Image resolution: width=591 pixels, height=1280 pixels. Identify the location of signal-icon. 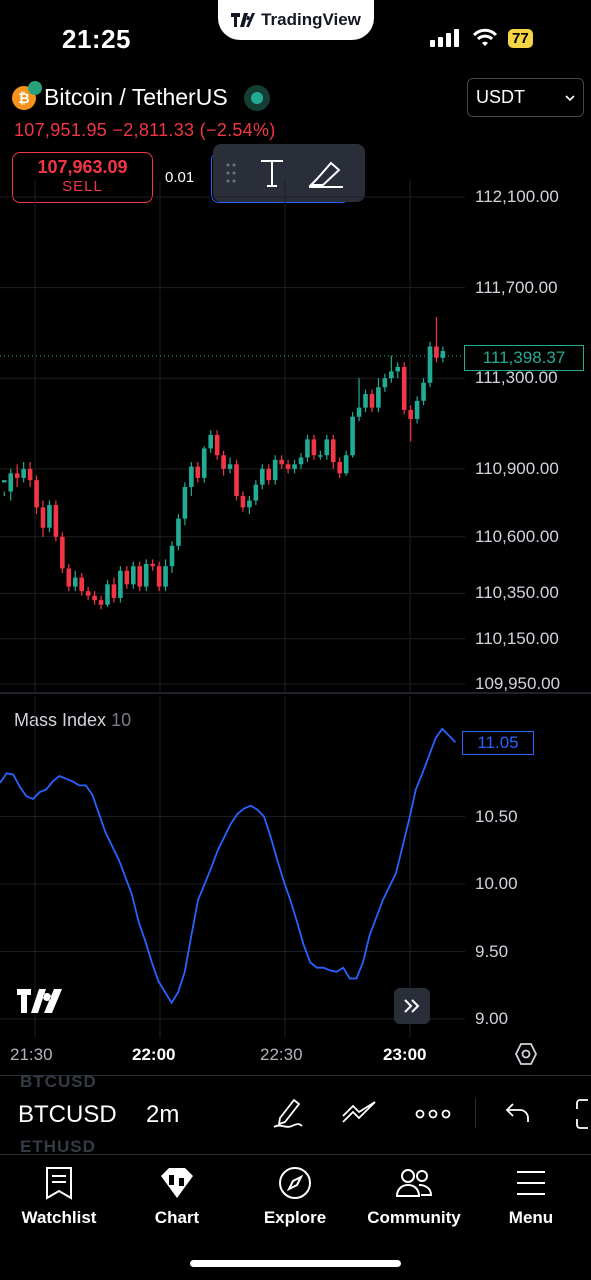
(444, 38).